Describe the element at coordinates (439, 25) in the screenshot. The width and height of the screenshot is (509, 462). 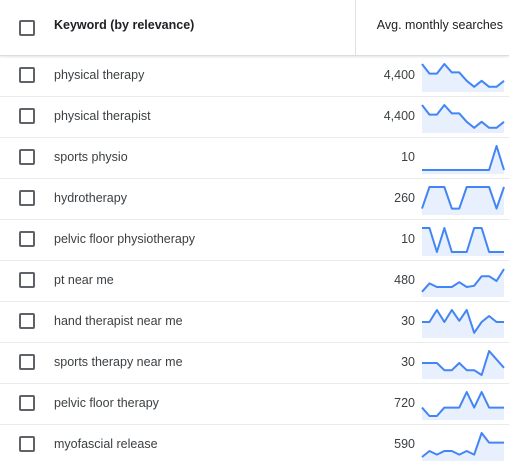
I see `avg-monthly-searches-column-header: Avg. monthly searches` at that location.